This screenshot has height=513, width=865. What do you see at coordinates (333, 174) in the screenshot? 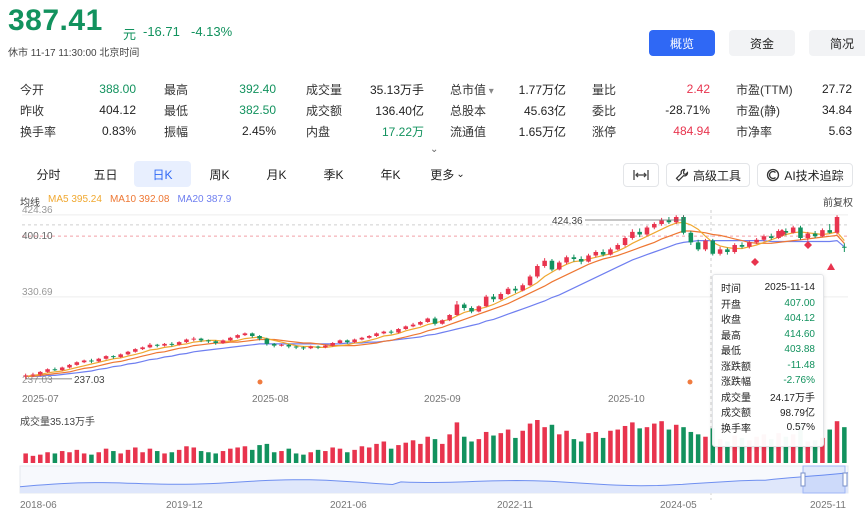
I see `tab-quarterly-k: 季K` at bounding box center [333, 174].